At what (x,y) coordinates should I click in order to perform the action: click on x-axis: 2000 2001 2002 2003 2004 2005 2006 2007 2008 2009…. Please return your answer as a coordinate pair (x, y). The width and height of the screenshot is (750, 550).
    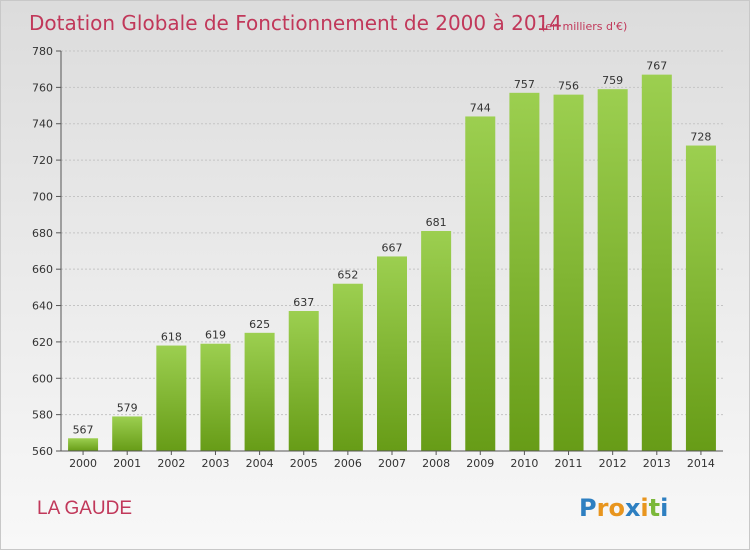
    Looking at the image, I should click on (392, 460).